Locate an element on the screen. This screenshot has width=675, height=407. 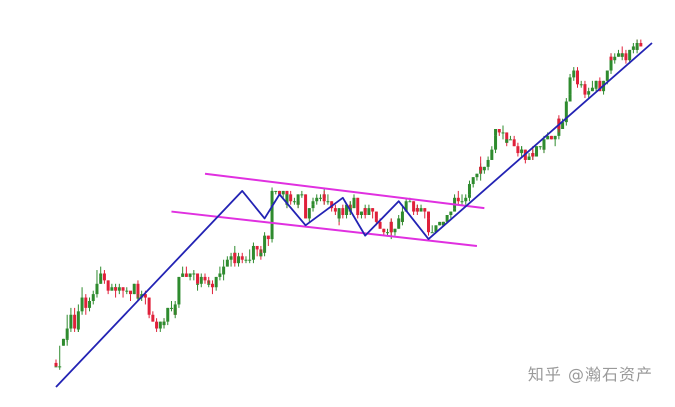
channel-lower-line is located at coordinates (324, 228).